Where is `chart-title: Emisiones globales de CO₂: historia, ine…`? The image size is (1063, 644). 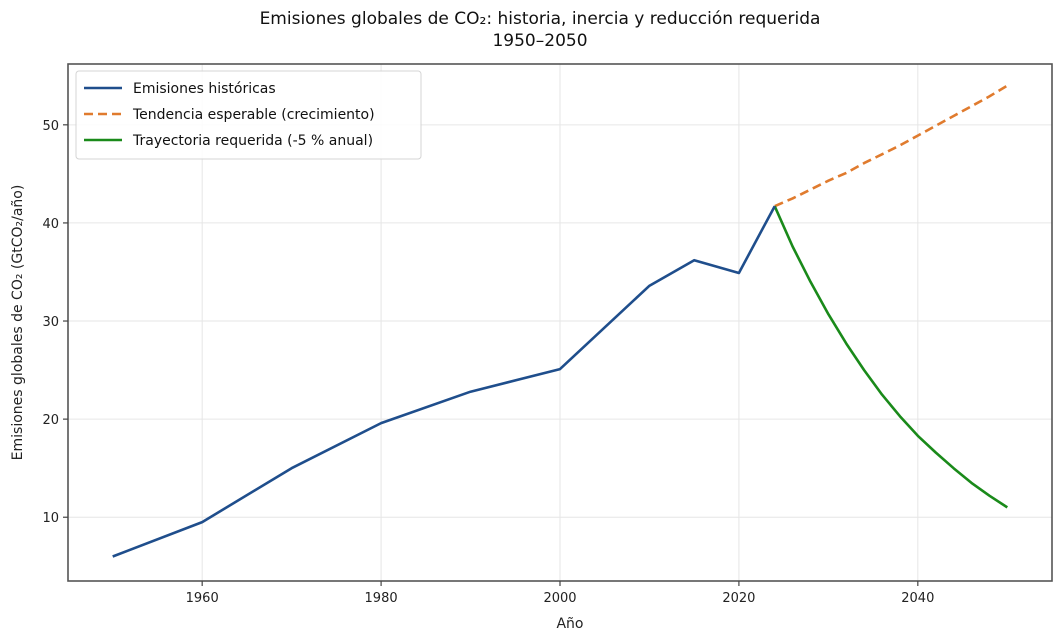
chart-title: Emisiones globales de CO₂: historia, ine… is located at coordinates (540, 19).